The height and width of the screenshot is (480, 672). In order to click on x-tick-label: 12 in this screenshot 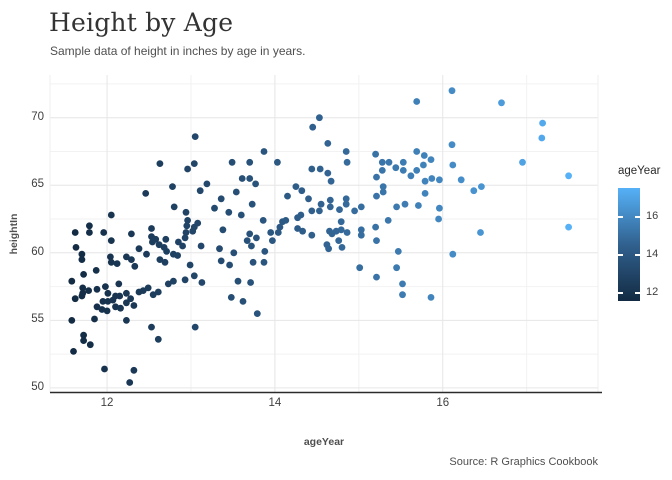, I will do `click(107, 403)`.